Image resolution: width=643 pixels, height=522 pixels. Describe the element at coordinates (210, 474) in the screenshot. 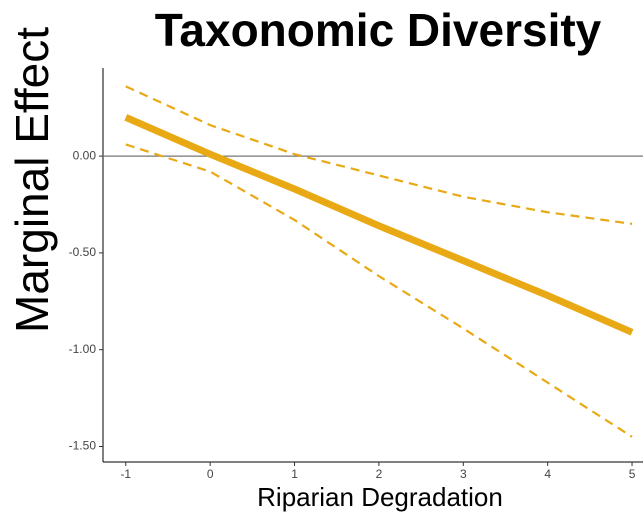

I see `x-tick-label: 0` at that location.